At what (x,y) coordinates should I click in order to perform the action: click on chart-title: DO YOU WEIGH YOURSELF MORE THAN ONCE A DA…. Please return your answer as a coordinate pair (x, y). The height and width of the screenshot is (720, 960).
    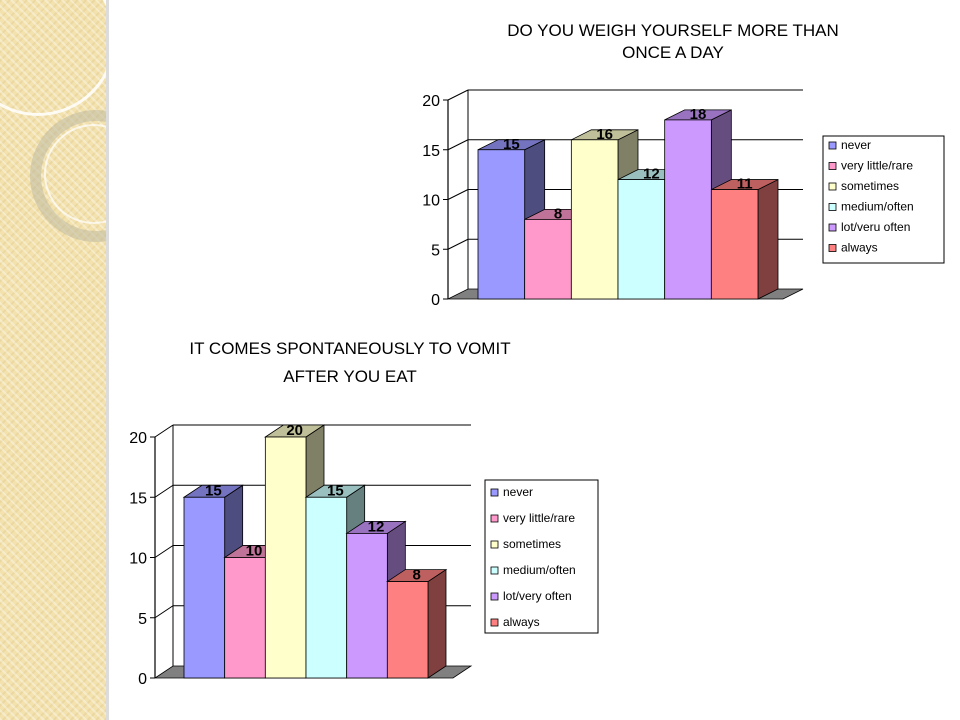
    Looking at the image, I should click on (673, 41).